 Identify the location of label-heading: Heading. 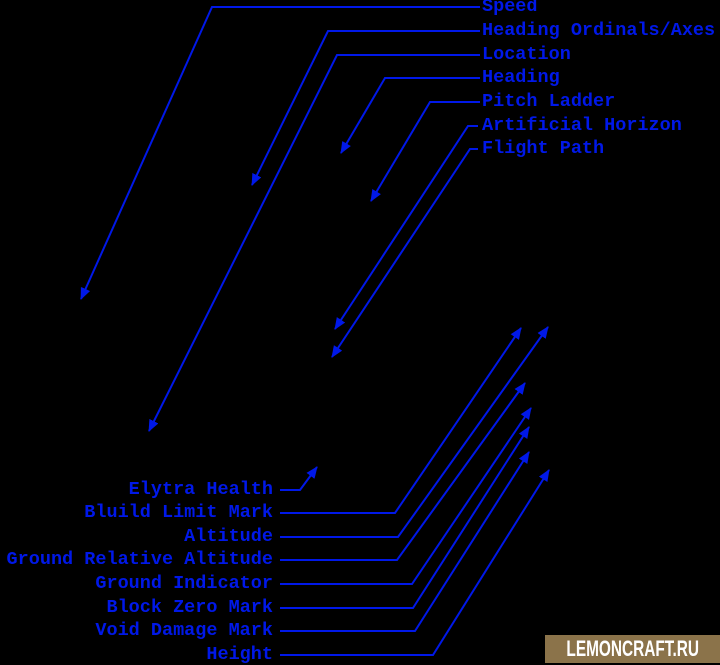
(521, 77).